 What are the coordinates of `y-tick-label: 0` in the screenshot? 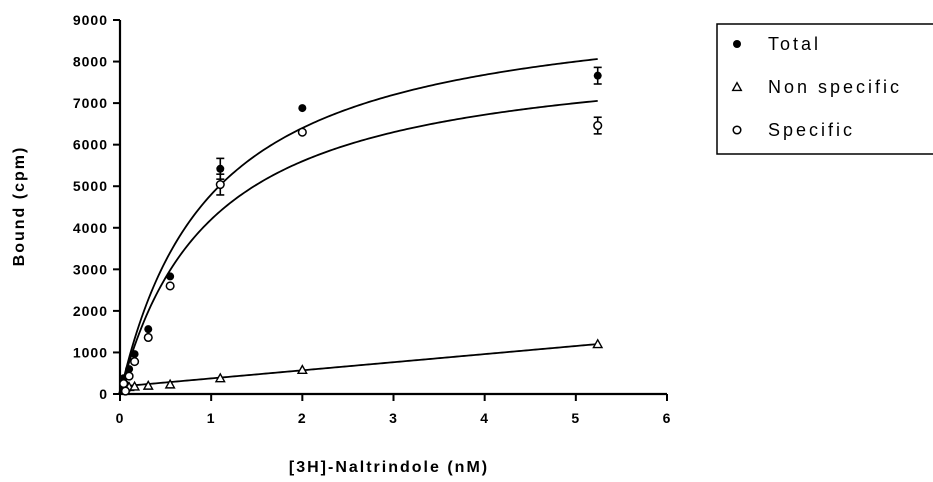 It's located at (103, 394).